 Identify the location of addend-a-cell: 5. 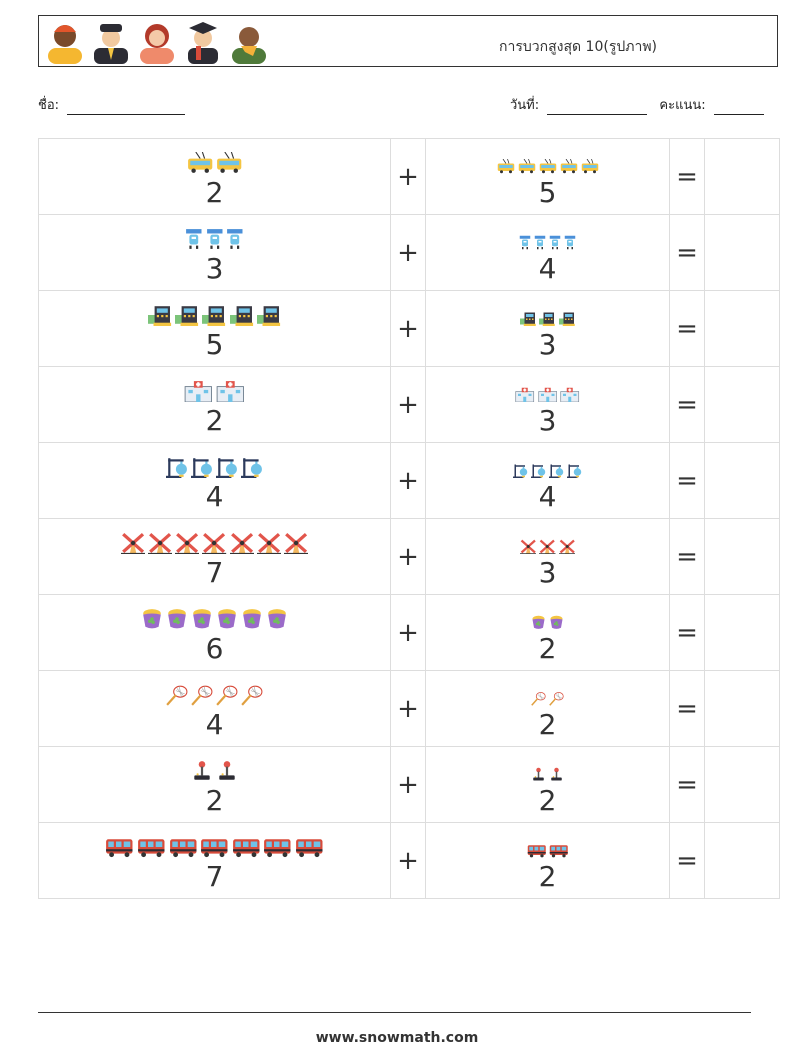
(214, 328).